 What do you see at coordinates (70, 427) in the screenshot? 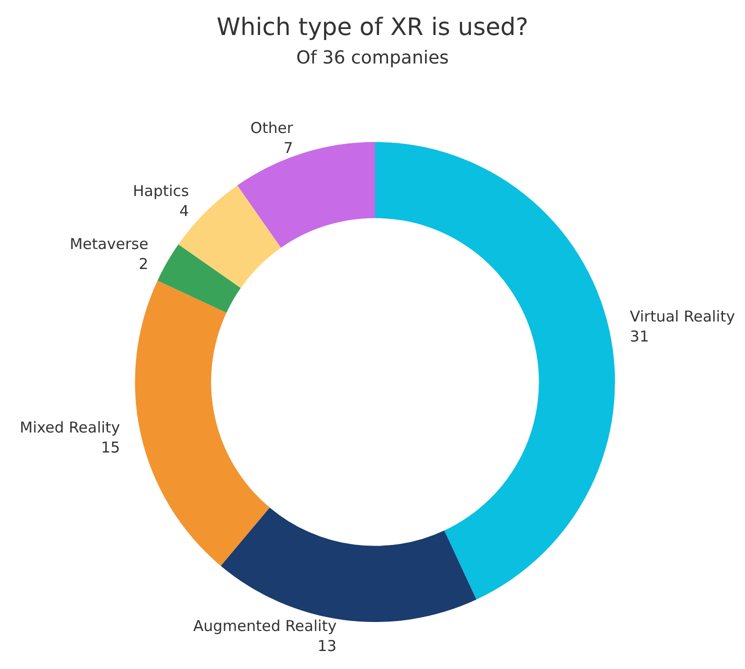
I see `slice-label: Mixed Reality` at bounding box center [70, 427].